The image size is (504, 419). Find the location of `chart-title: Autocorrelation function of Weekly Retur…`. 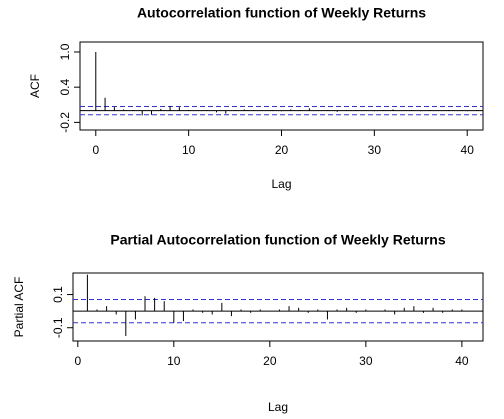

chart-title: Autocorrelation function of Weekly Retur… is located at coordinates (281, 13).